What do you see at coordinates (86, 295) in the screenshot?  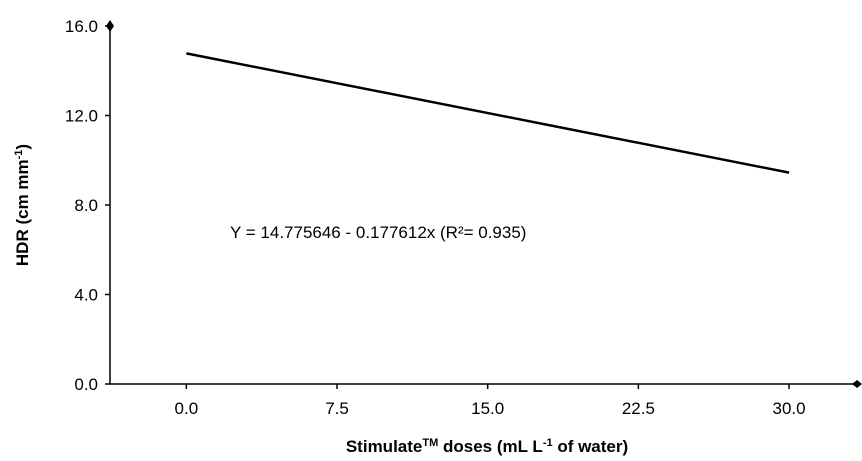 I see `y-tick-label: 4.0` at bounding box center [86, 295].